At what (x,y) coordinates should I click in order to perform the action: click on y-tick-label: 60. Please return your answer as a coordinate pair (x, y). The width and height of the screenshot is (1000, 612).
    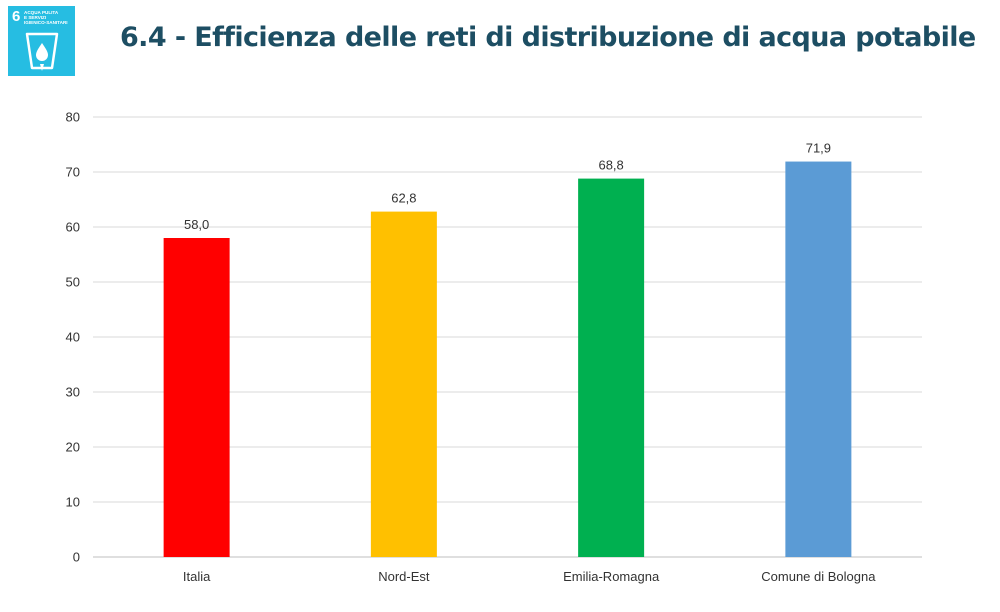
    Looking at the image, I should click on (73, 227).